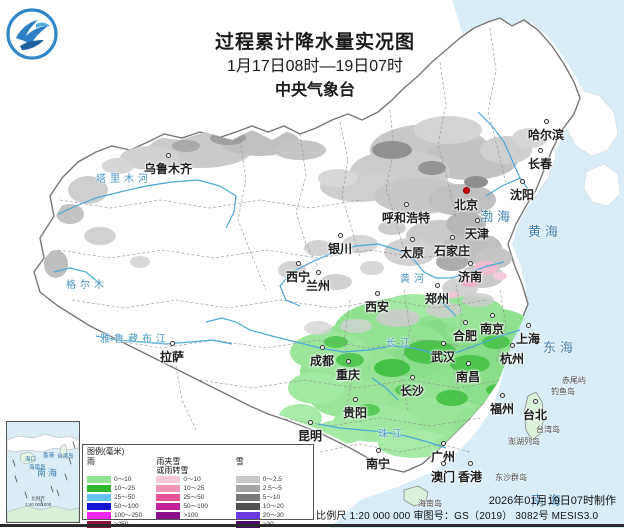  What do you see at coordinates (602, 185) in the screenshot?
I see `japan-south` at bounding box center [602, 185].